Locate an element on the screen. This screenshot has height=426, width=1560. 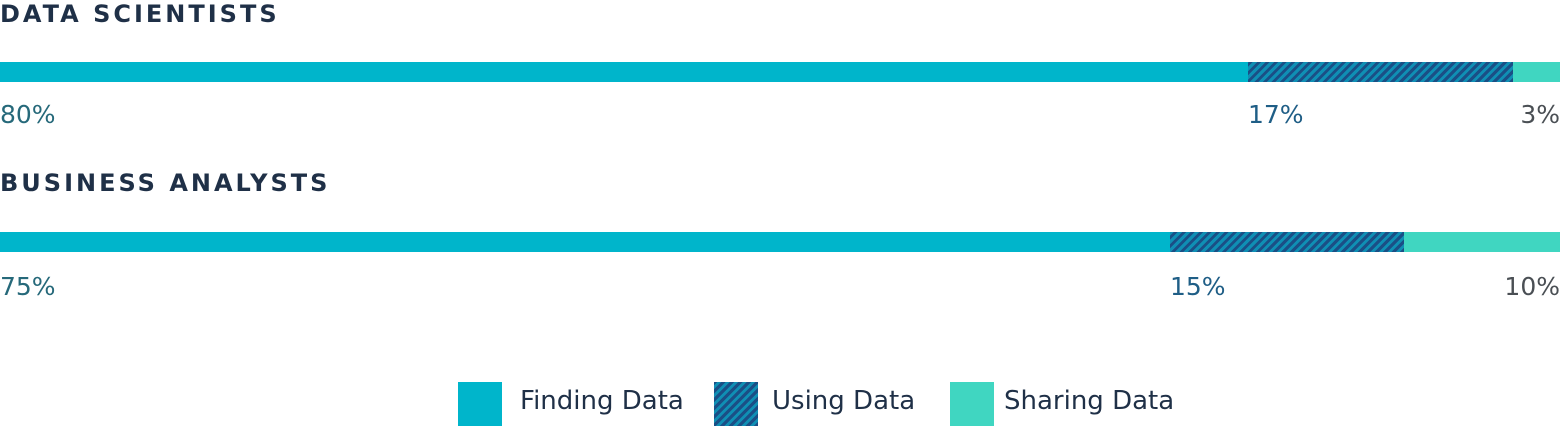
legend: Finding Data Using Data Sharing Data is located at coordinates (780, 404).